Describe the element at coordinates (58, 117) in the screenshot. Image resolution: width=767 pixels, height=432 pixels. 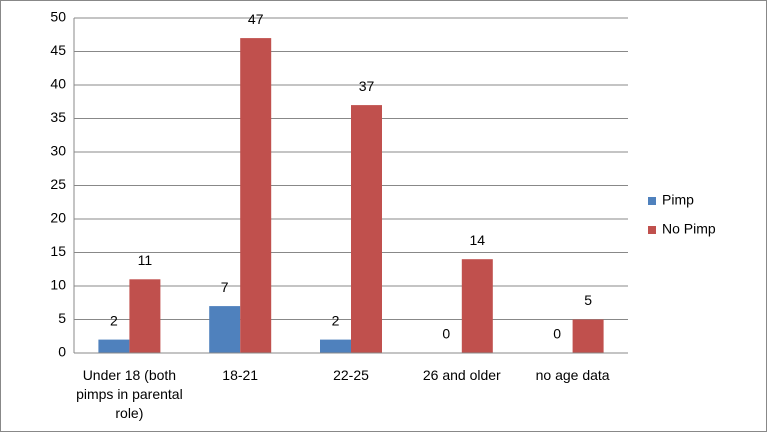
I see `y-tick-label: 35` at that location.